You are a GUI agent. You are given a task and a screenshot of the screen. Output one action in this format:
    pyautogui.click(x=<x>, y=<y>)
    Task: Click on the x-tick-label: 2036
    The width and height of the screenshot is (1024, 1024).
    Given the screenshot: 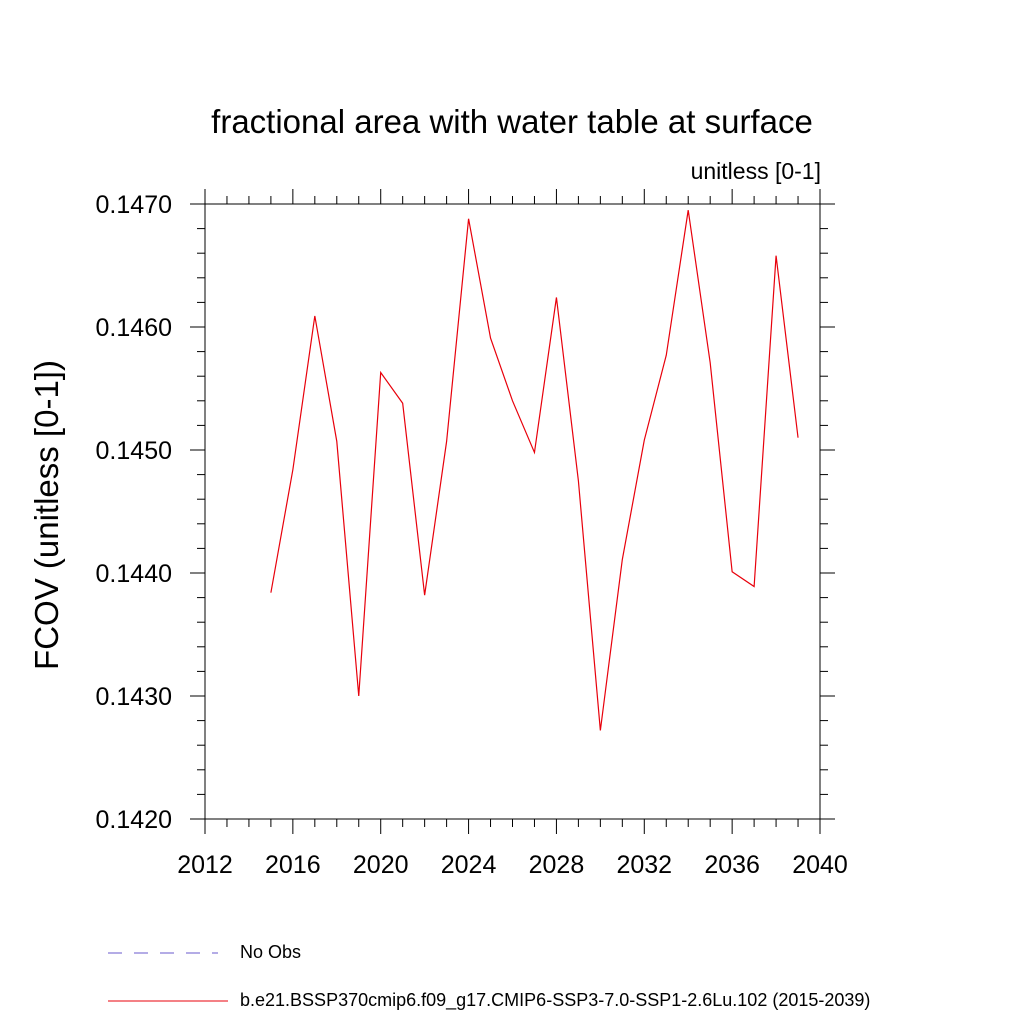 What is the action you would take?
    pyautogui.click(x=732, y=865)
    